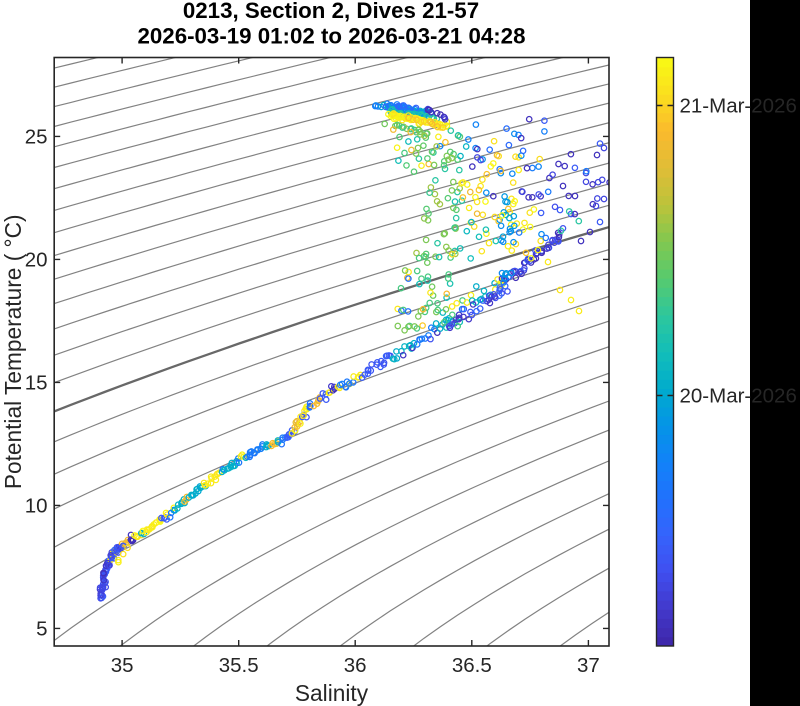 The width and height of the screenshot is (800, 706). Describe the element at coordinates (738, 106) in the screenshot. I see `svg-text: 21-Mar-2026` at that location.